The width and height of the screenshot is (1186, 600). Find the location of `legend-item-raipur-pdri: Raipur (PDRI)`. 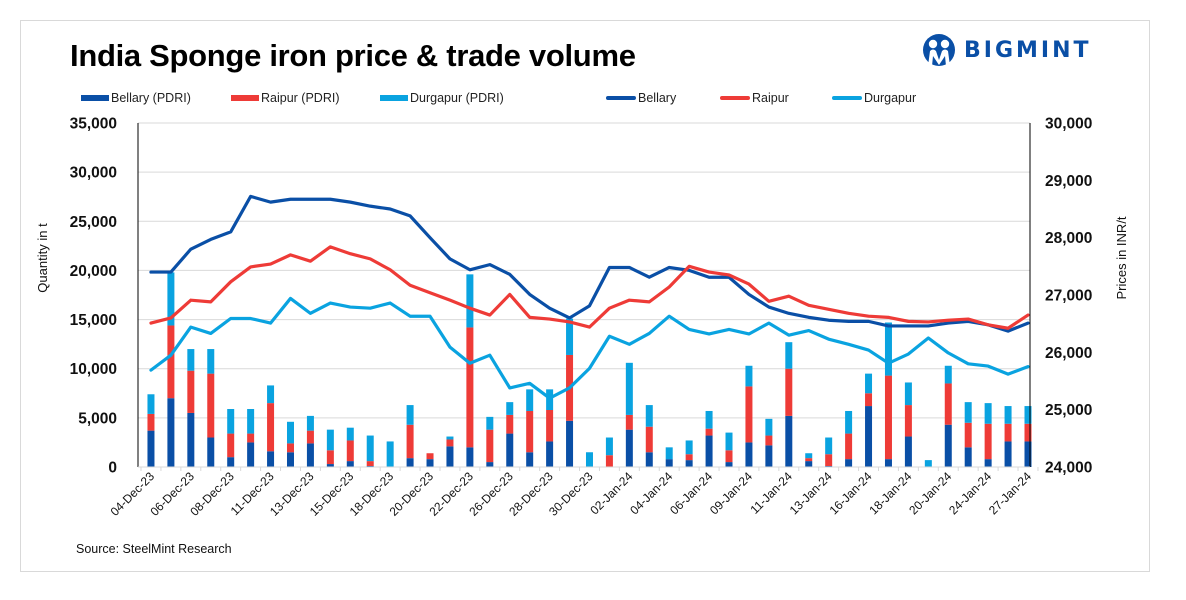

legend-item-raipur-pdri: Raipur (PDRI) is located at coordinates (285, 98).